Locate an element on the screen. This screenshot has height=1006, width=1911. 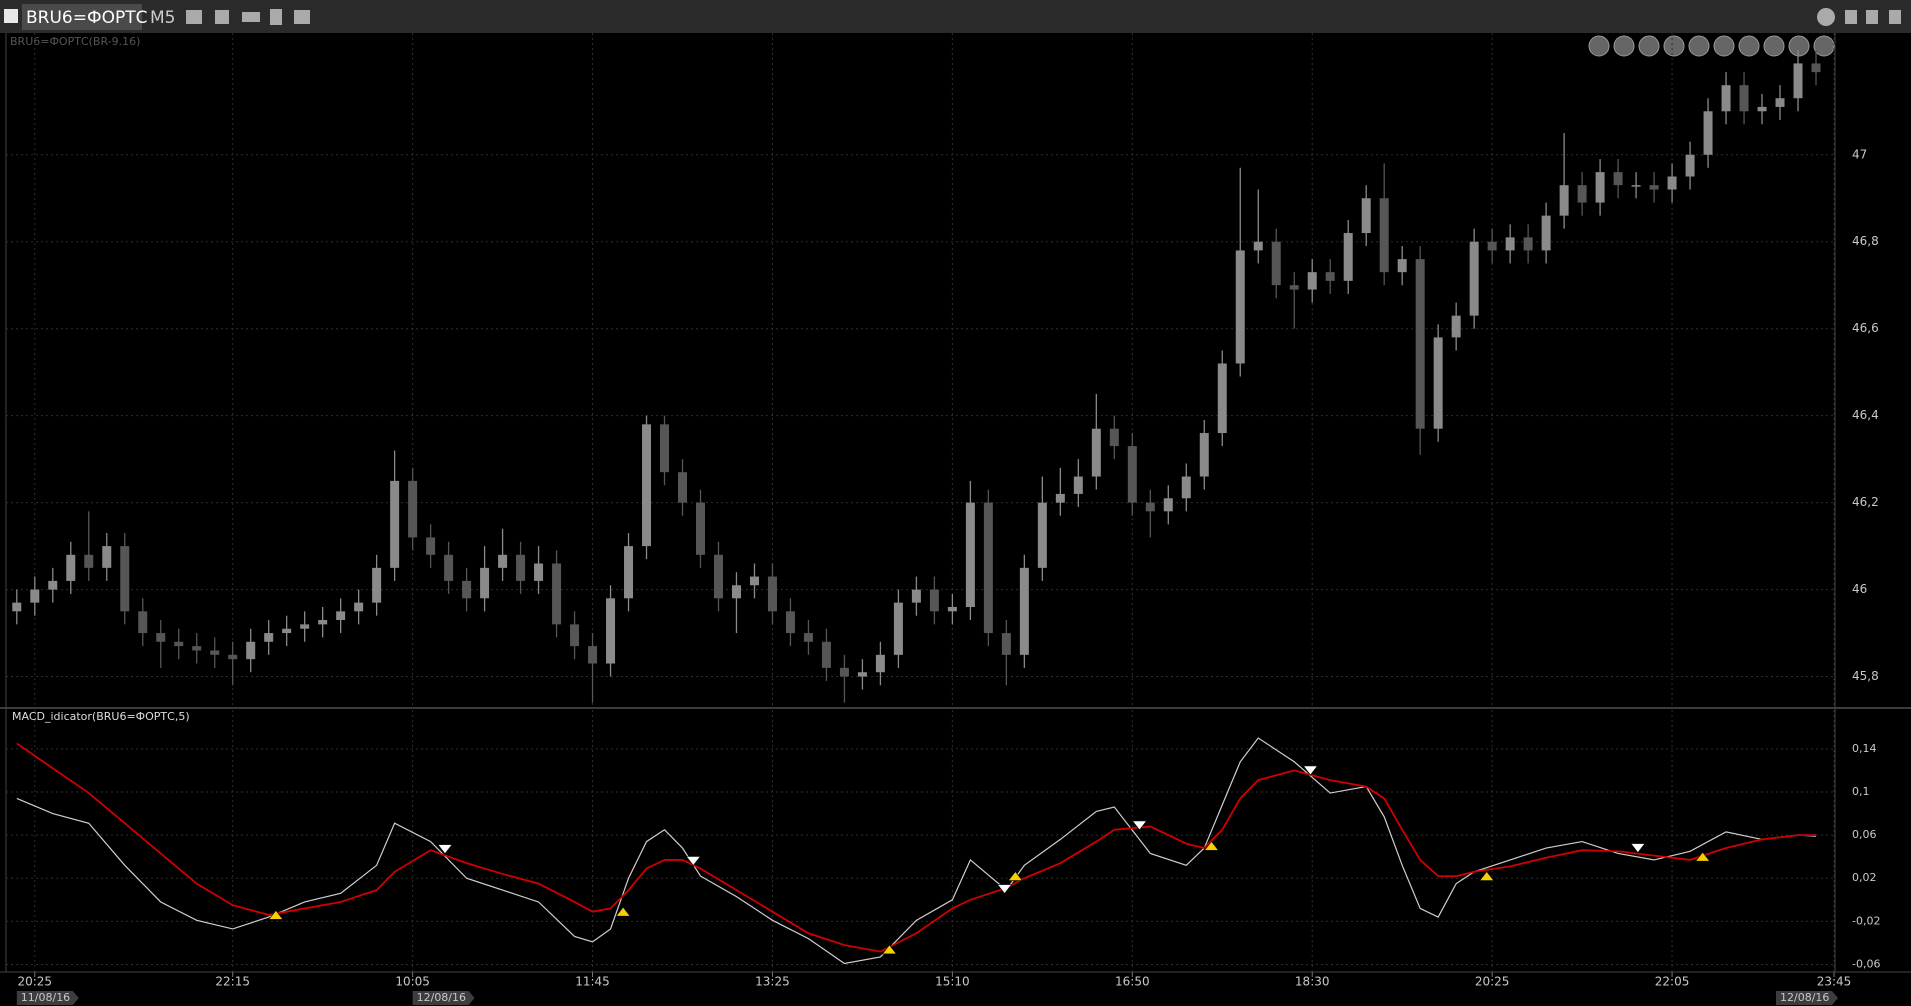
timeframe: M5 is located at coordinates (162, 18).